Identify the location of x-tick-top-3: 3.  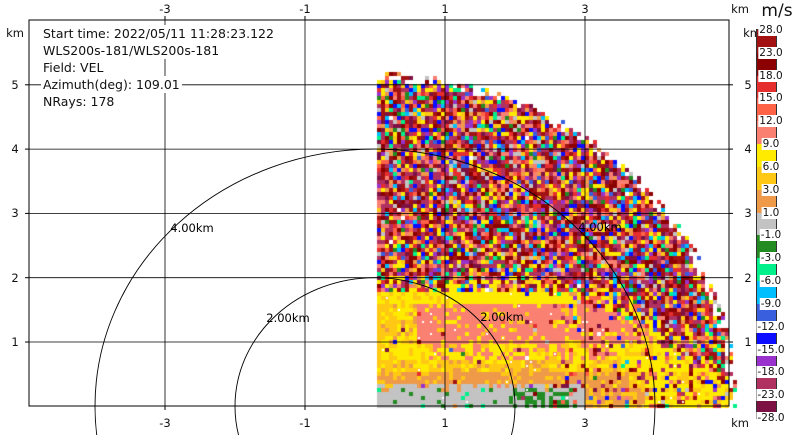
(585, 9).